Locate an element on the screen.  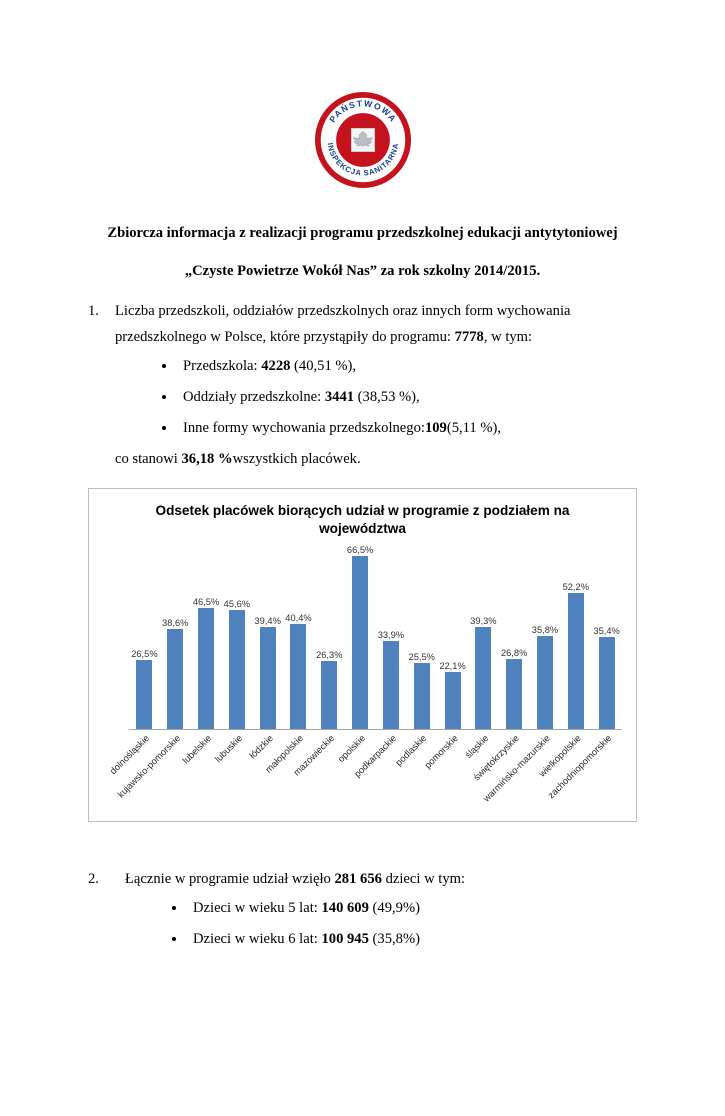
bullet-children-5: Dzieci w wieku 5 lat: 140 609 (49,9%) is located at coordinates (412, 908).